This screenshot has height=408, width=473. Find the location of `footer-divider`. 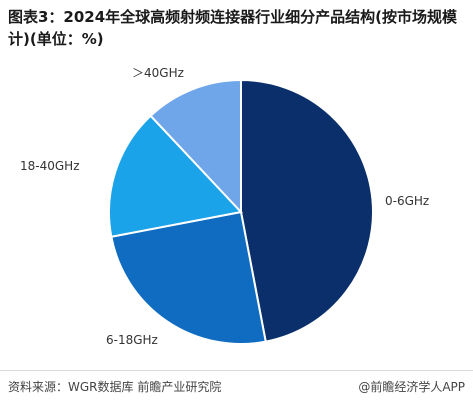

footer-divider is located at coordinates (236, 370).